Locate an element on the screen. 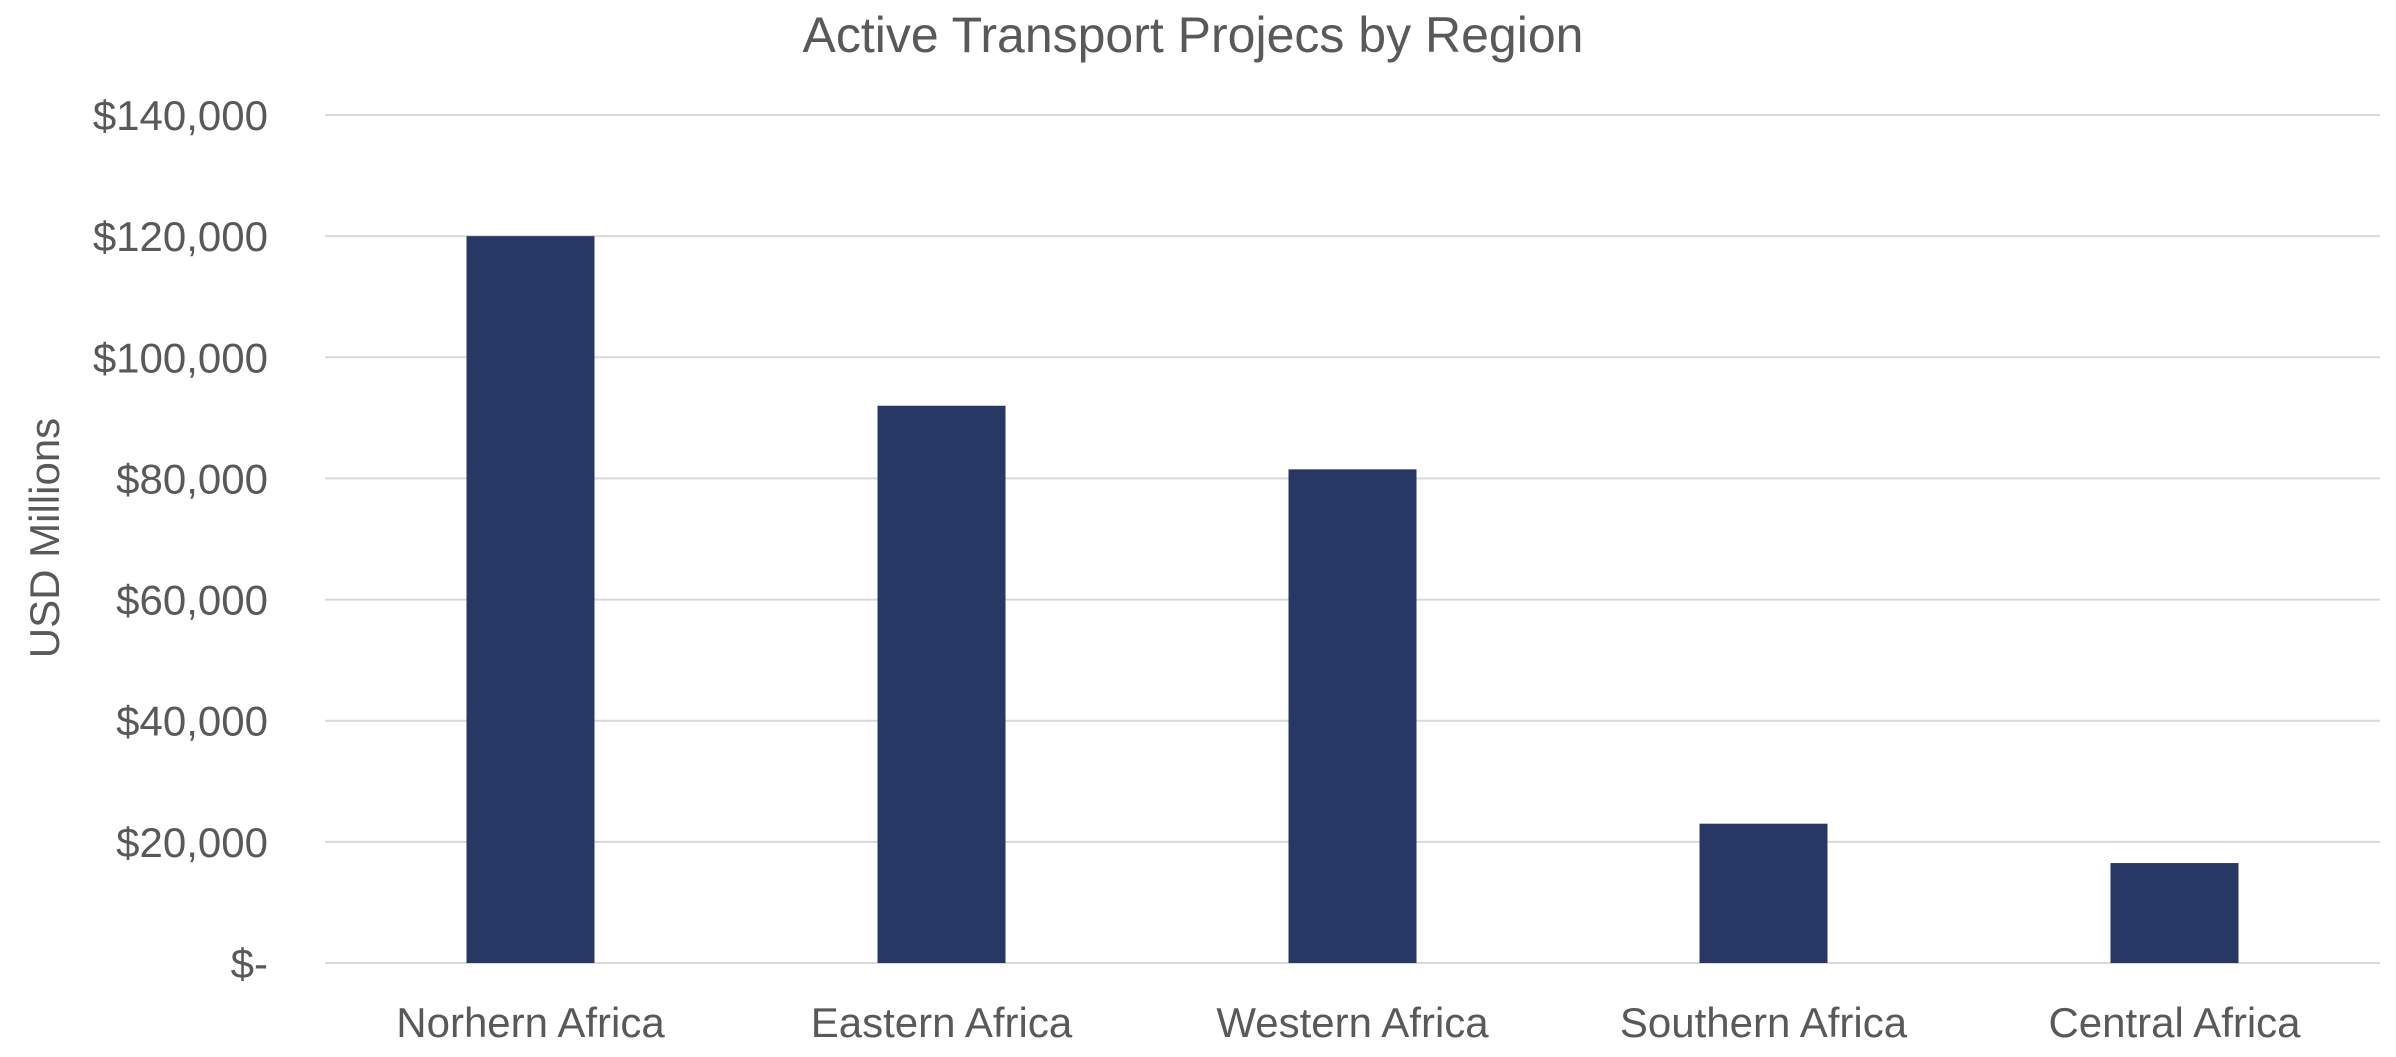 The height and width of the screenshot is (1057, 2396). bar-southern-africa is located at coordinates (1763, 893).